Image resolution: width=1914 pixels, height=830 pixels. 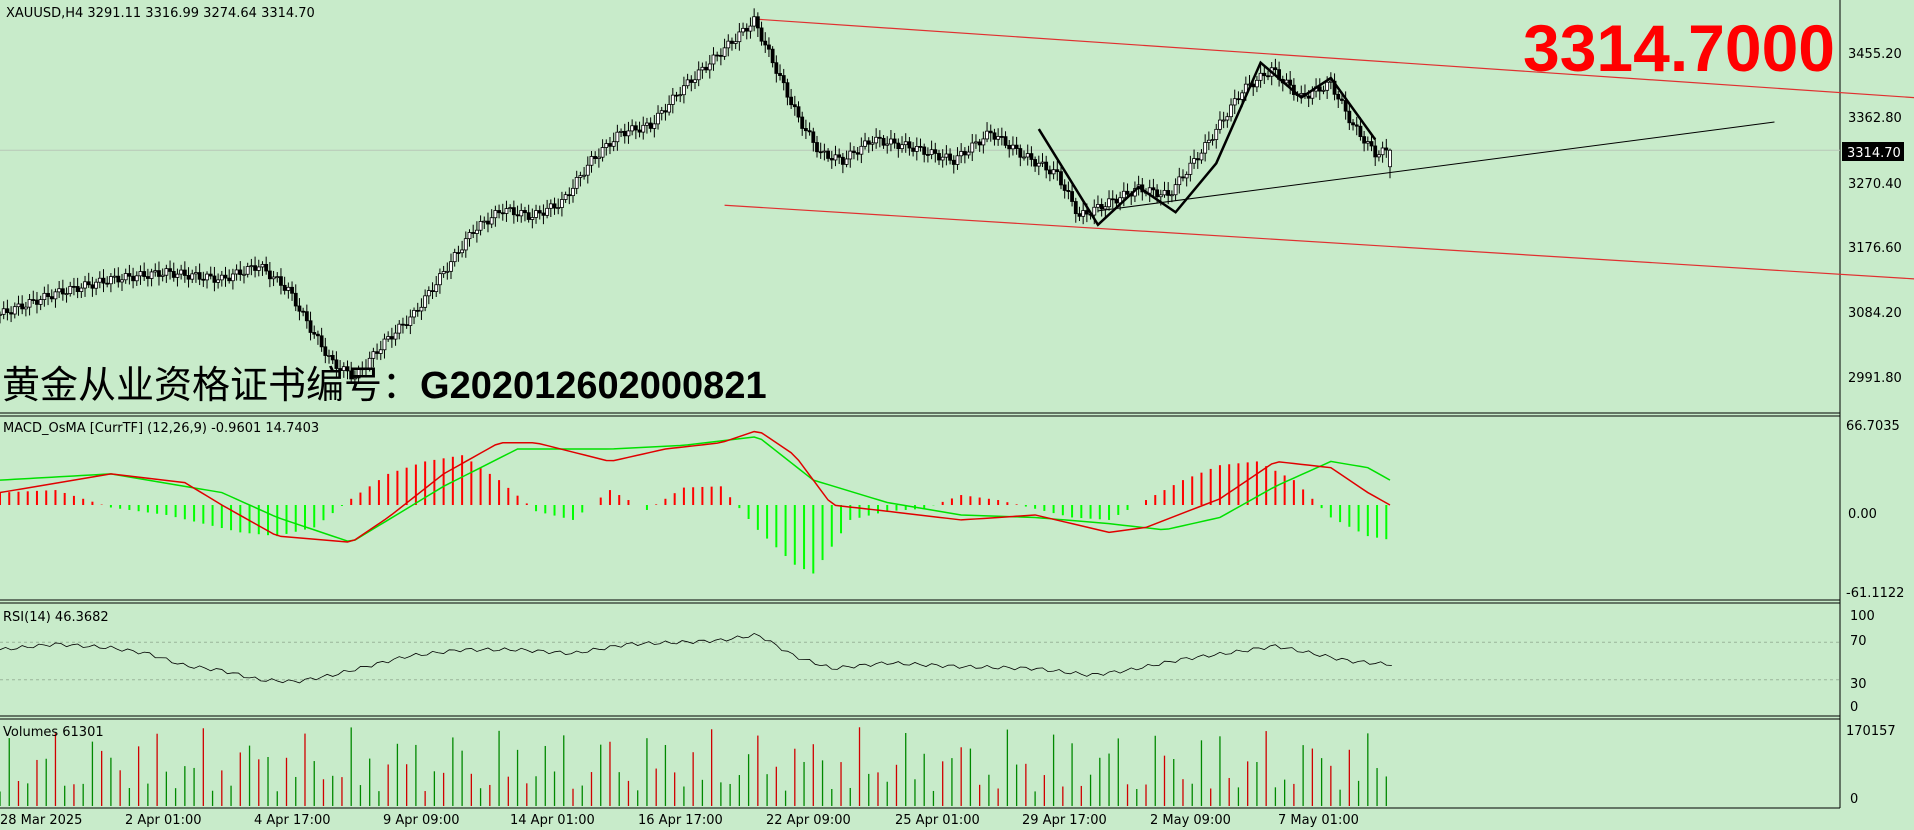 I want to click on channel-lower-line, so click(x=1319, y=242).